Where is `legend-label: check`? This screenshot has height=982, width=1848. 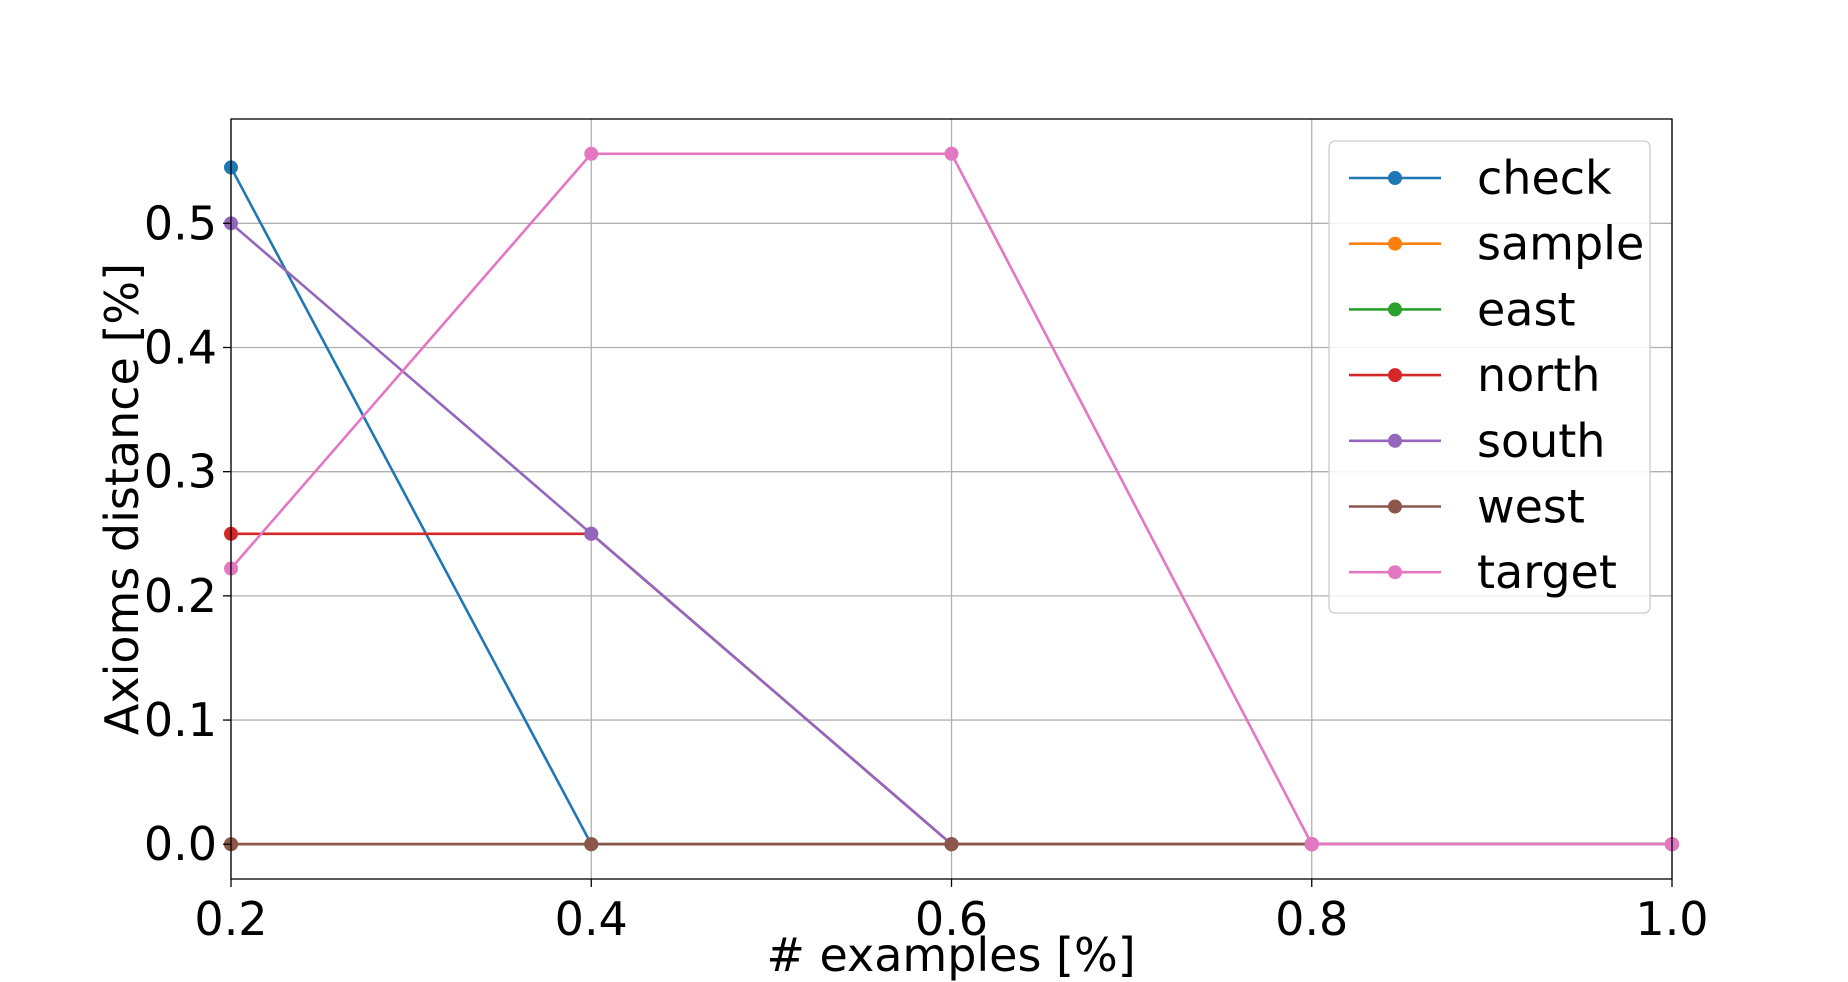 legend-label: check is located at coordinates (1544, 178).